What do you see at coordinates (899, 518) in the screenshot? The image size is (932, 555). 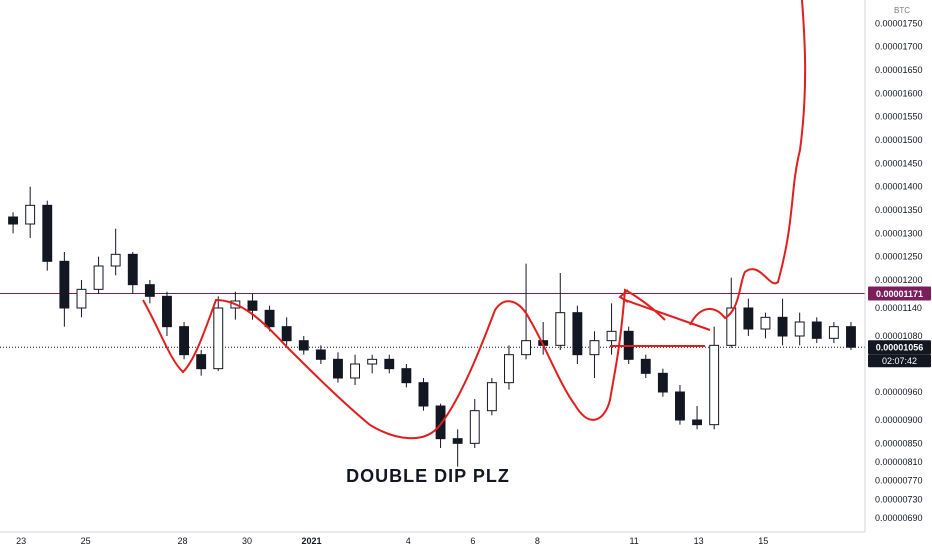 I see `price-tick-label: 0.00000690` at bounding box center [899, 518].